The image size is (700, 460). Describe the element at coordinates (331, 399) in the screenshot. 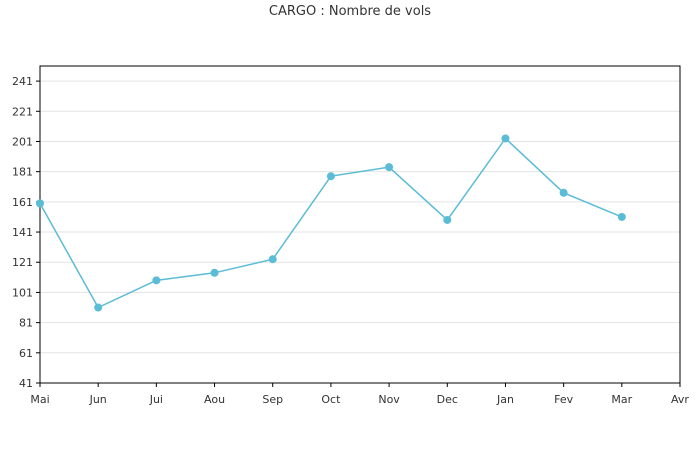

I see `x-tick-label: Oct` at that location.